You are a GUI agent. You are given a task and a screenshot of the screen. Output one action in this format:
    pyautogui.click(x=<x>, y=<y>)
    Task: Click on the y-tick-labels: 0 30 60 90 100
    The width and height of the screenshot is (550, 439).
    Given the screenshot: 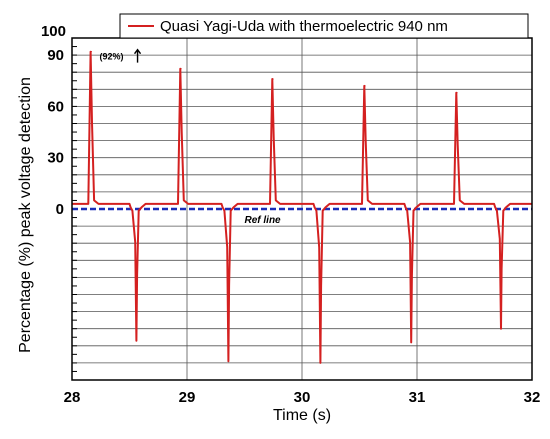 What is the action you would take?
    pyautogui.click(x=53, y=120)
    